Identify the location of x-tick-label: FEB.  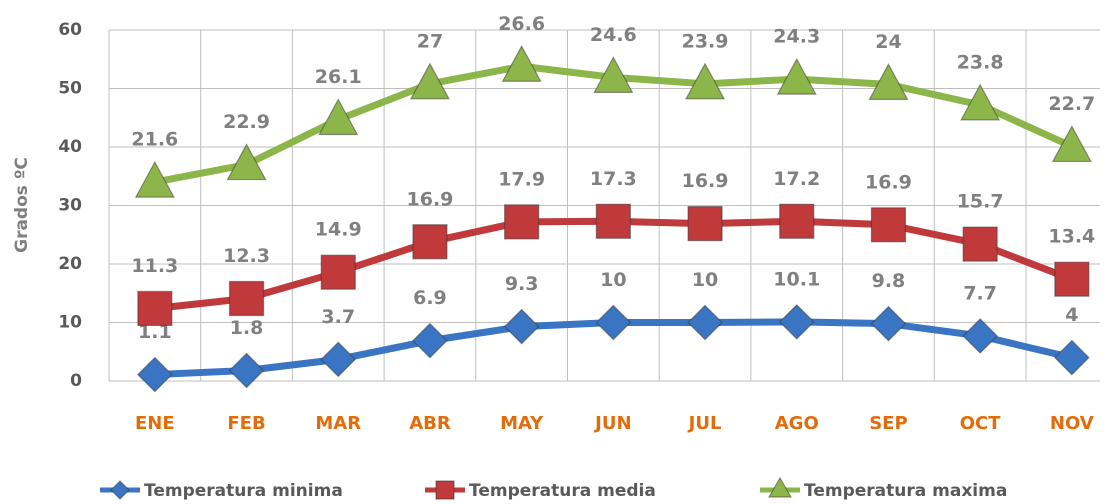
(246, 423).